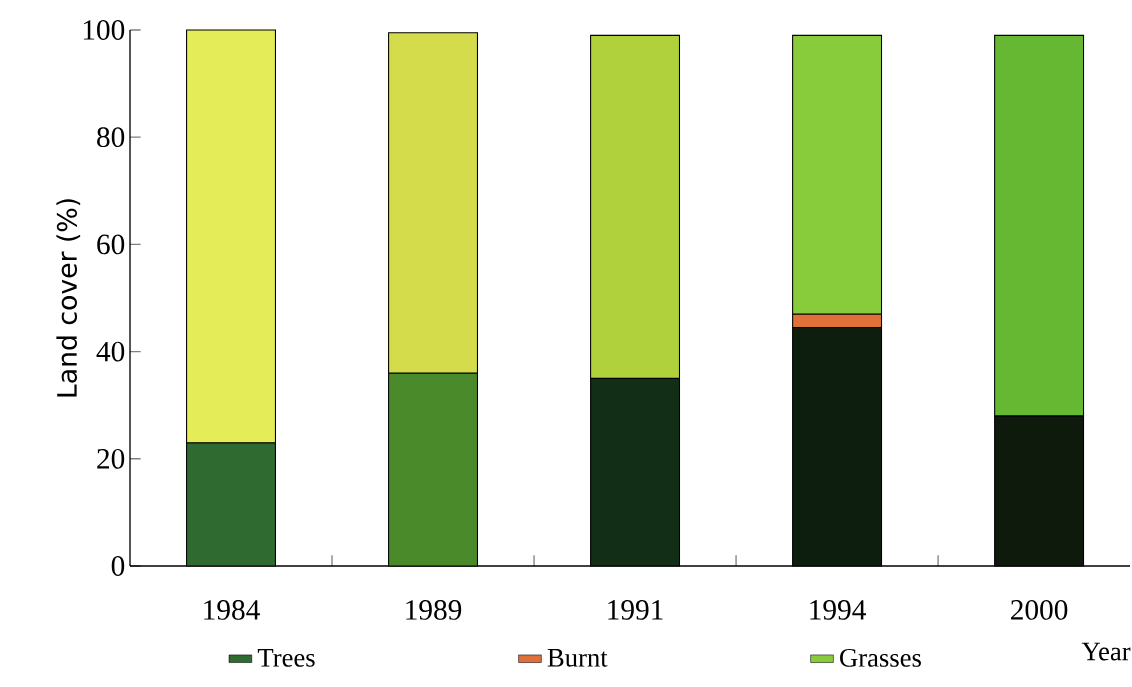  What do you see at coordinates (104, 29) in the screenshot?
I see `y-tick-label: 100` at bounding box center [104, 29].